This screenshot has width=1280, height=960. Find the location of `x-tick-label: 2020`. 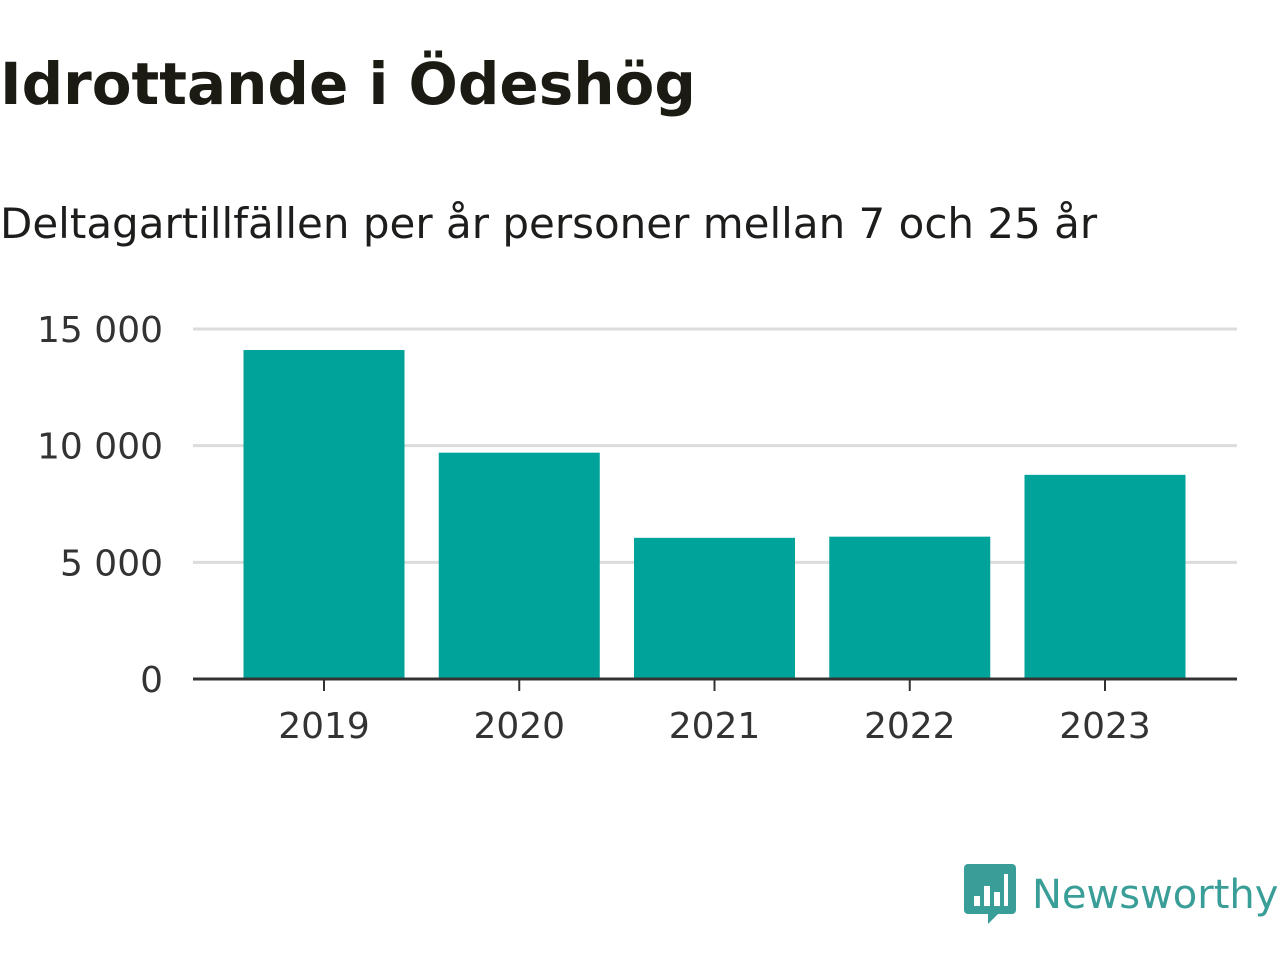

x-tick-label: 2020 is located at coordinates (519, 726).